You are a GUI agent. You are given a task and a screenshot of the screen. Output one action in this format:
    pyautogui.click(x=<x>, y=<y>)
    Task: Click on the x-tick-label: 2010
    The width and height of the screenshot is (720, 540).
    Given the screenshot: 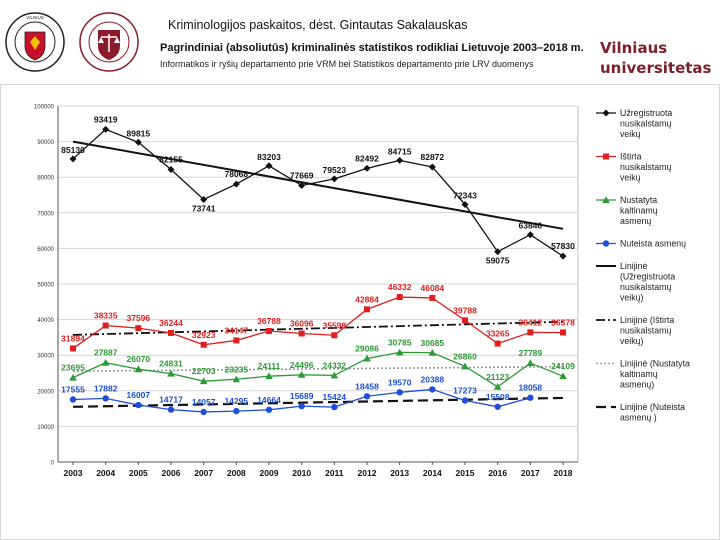 What is the action you would take?
    pyautogui.click(x=301, y=473)
    